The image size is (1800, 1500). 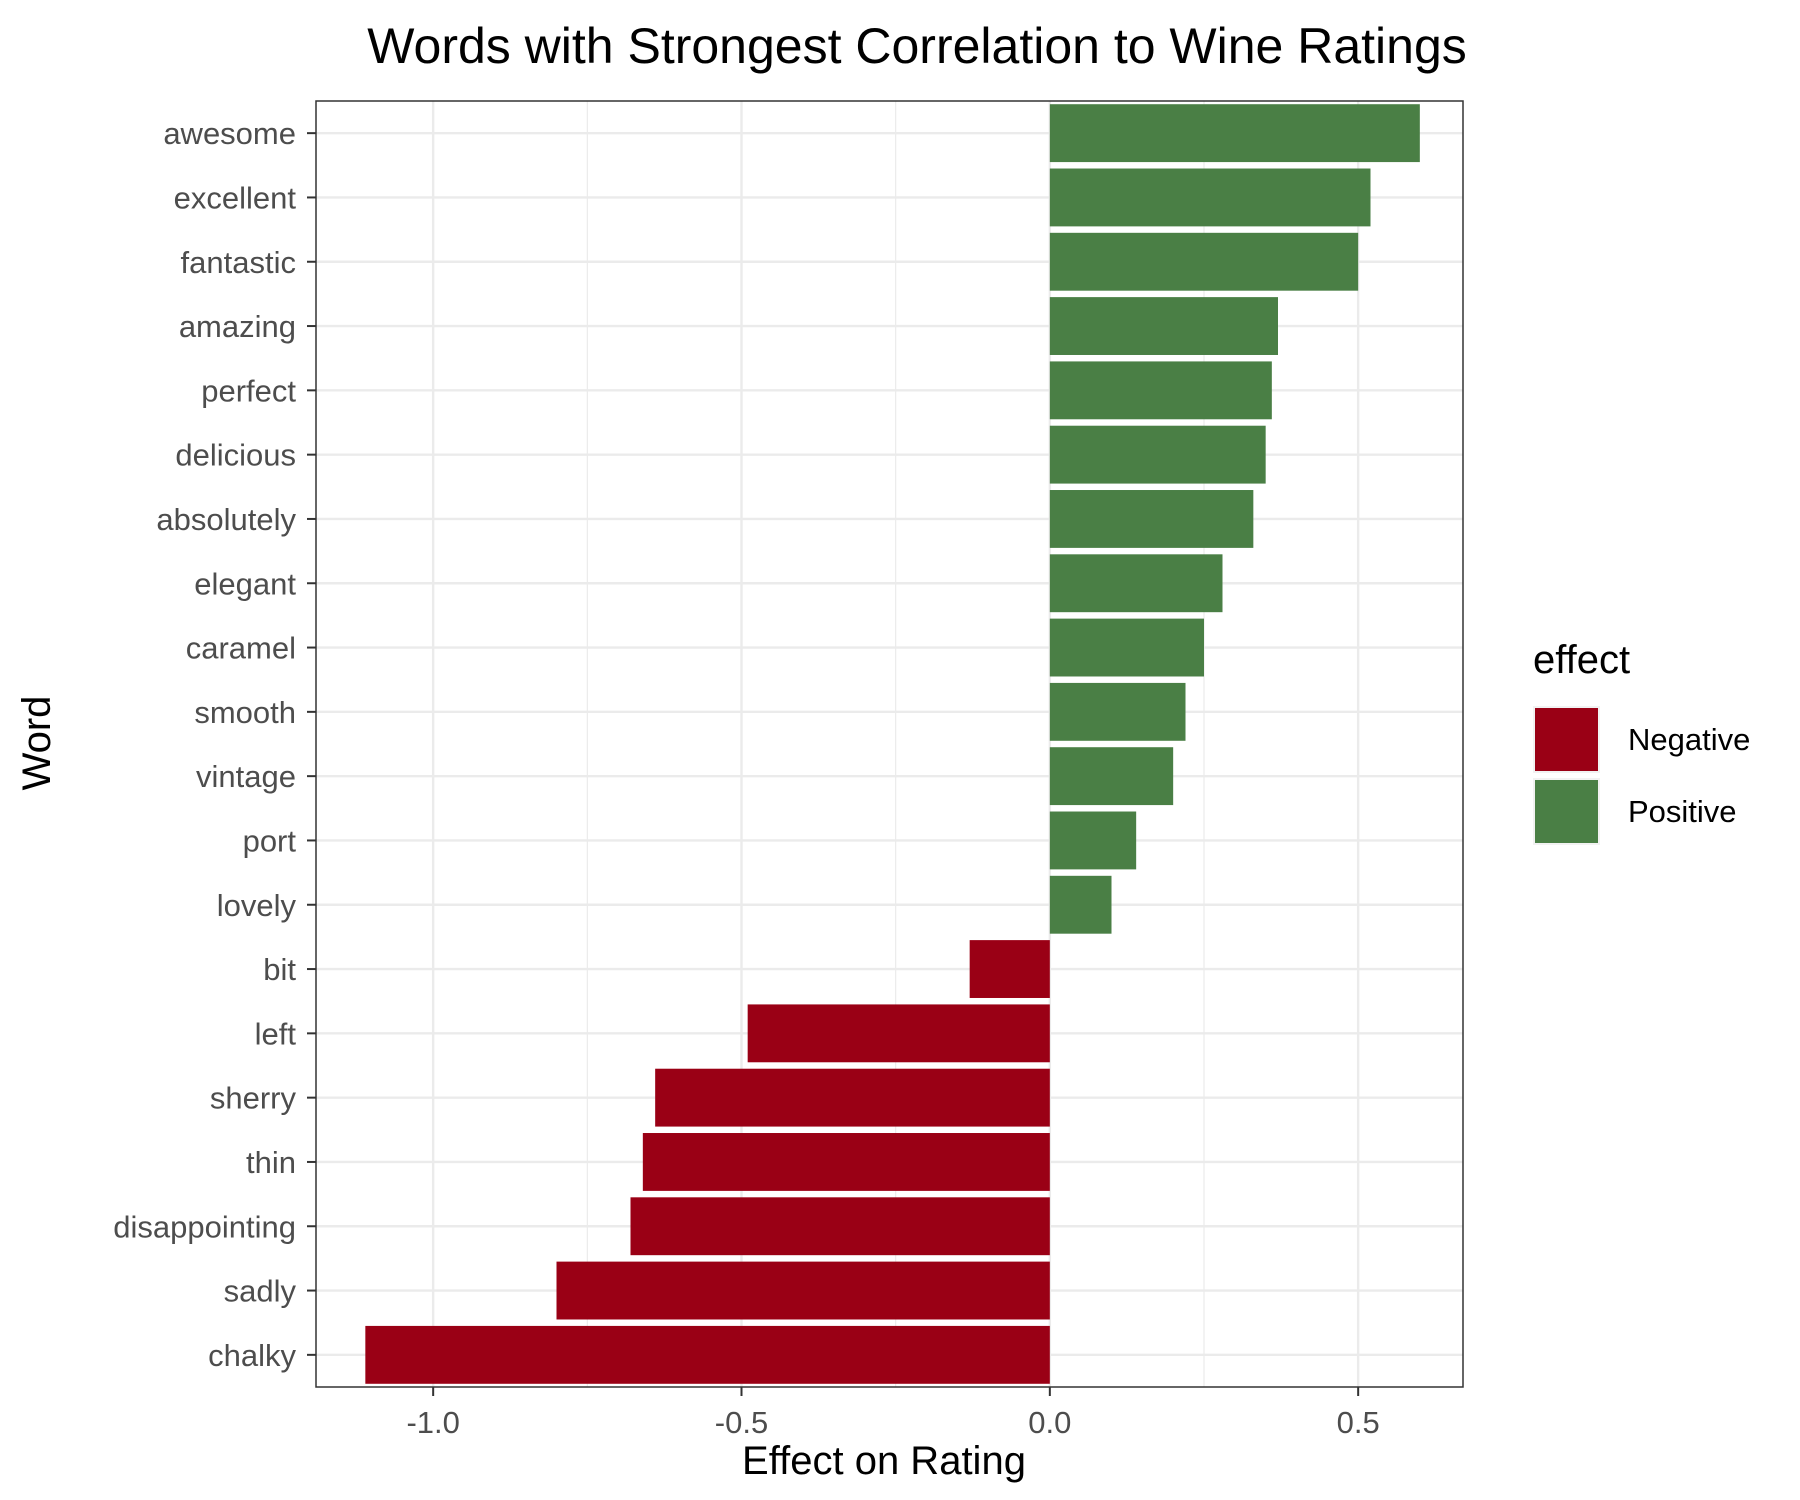 I want to click on bar-disappointing, so click(x=840, y=1226).